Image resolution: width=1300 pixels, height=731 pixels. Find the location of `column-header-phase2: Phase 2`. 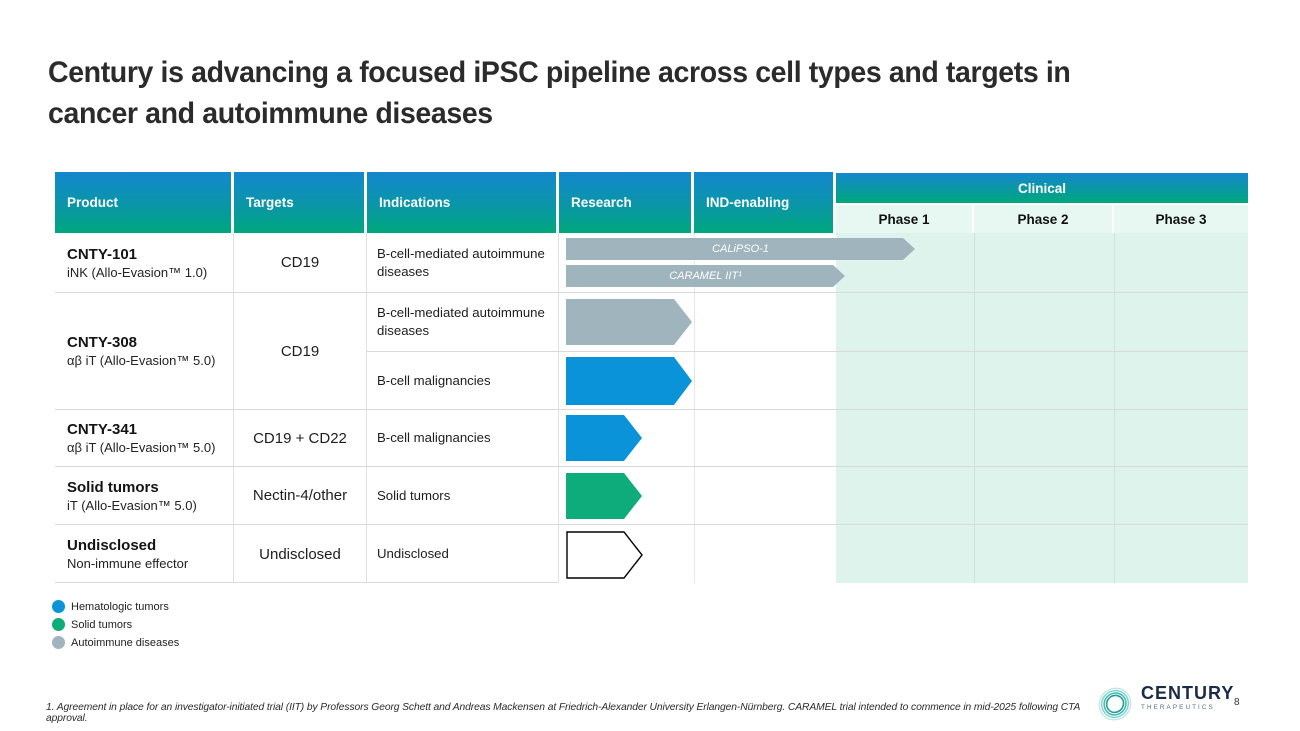

column-header-phase2: Phase 2 is located at coordinates (1044, 219).